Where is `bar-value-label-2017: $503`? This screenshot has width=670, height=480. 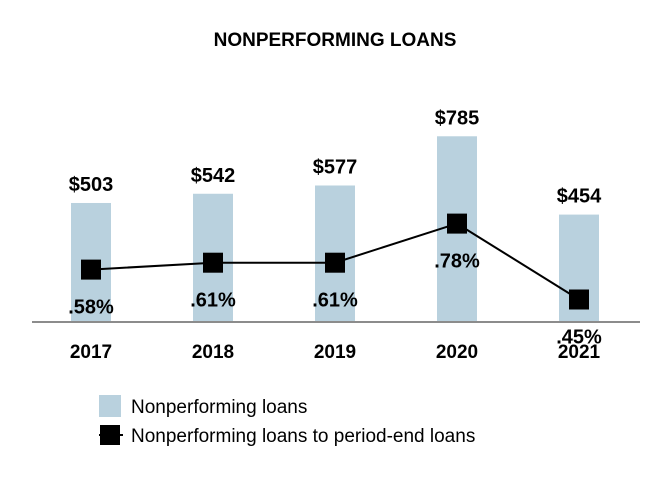
bar-value-label-2017: $503 is located at coordinates (91, 185).